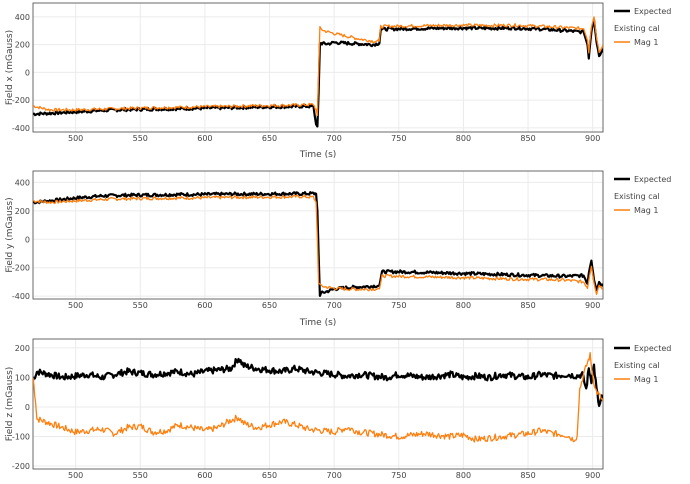  What do you see at coordinates (10, 404) in the screenshot?
I see `y-axis-label: Field z (mGauss)` at bounding box center [10, 404].